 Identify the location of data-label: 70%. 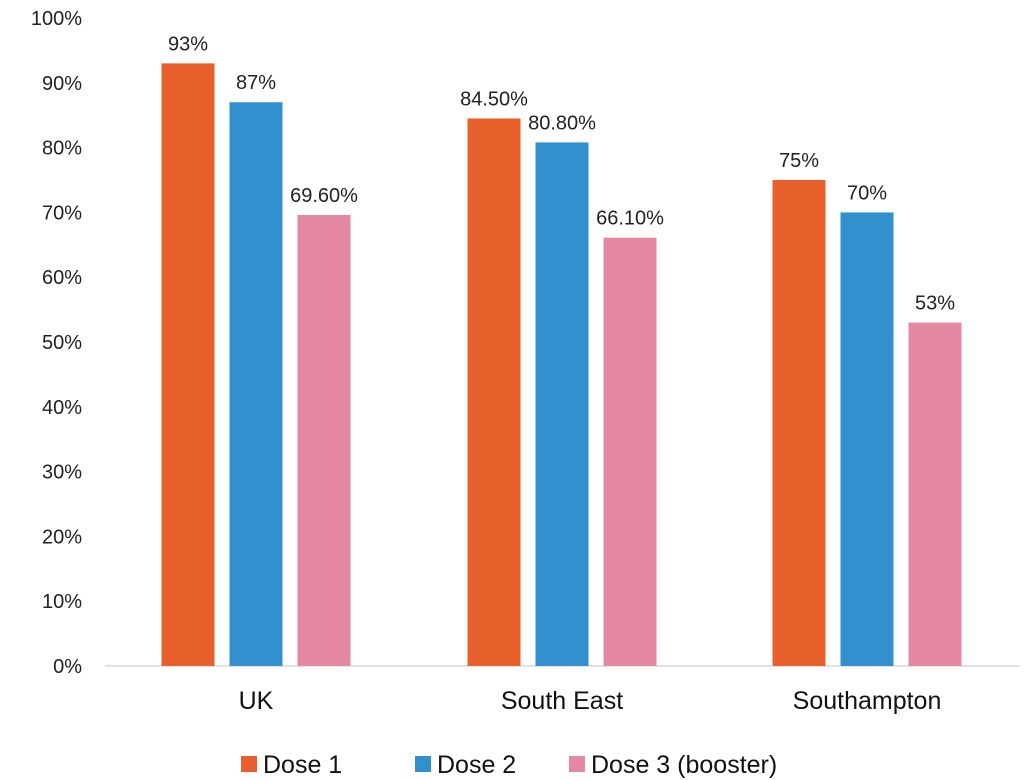
(867, 193).